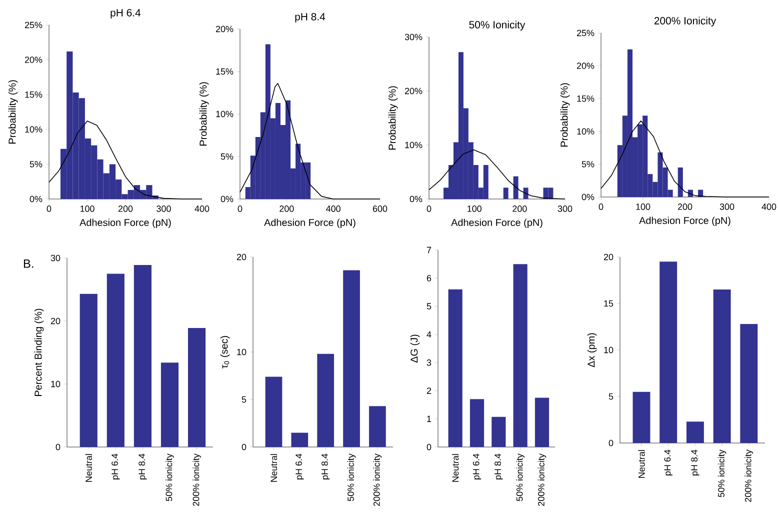  Describe the element at coordinates (592, 350) in the screenshot. I see `y-axis-title: Δx (pm)` at that location.